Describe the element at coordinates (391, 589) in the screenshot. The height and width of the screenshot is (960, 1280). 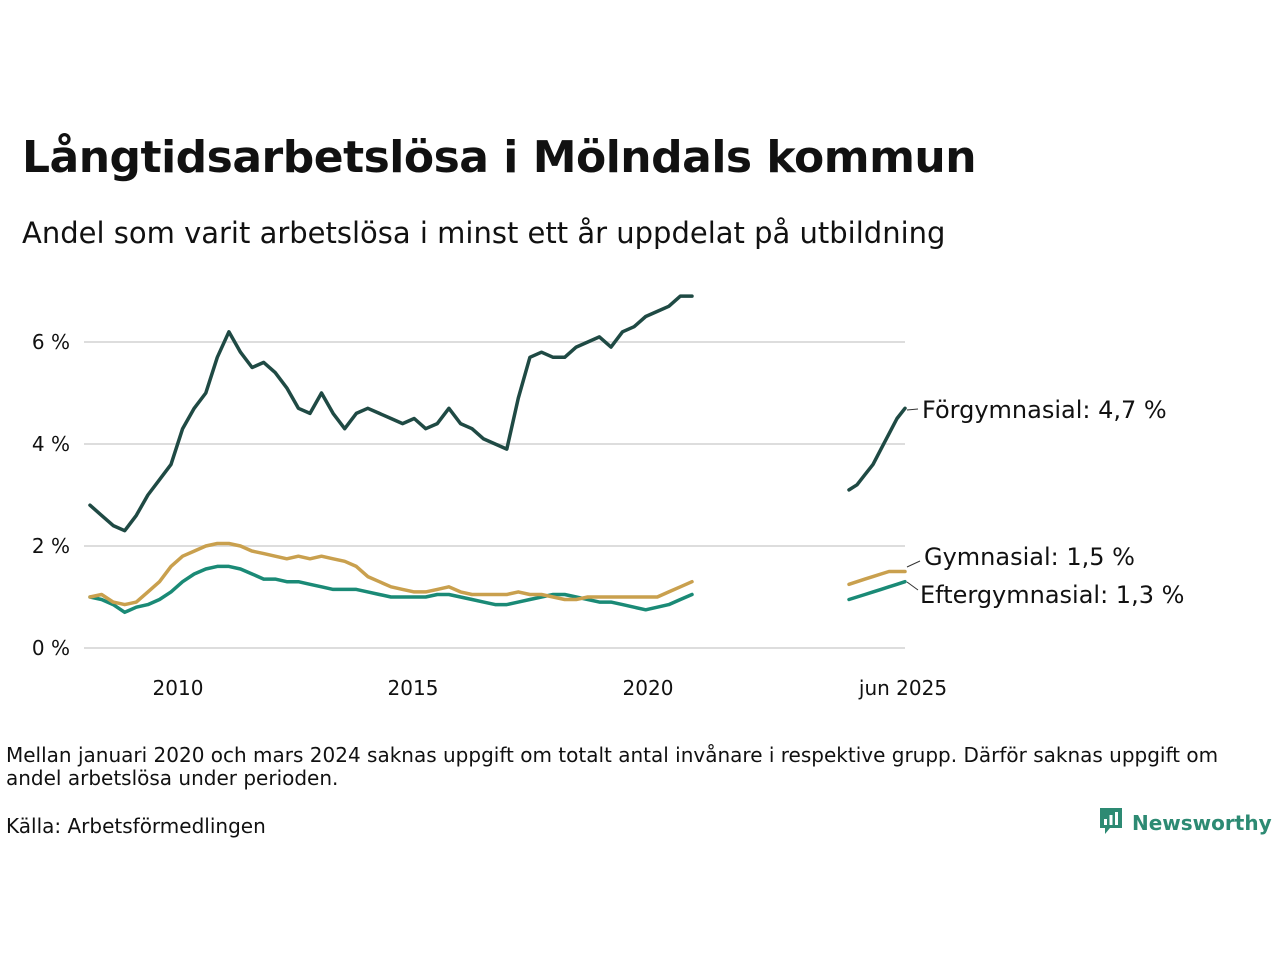
I see `line-eftergymnasial-segment1` at that location.